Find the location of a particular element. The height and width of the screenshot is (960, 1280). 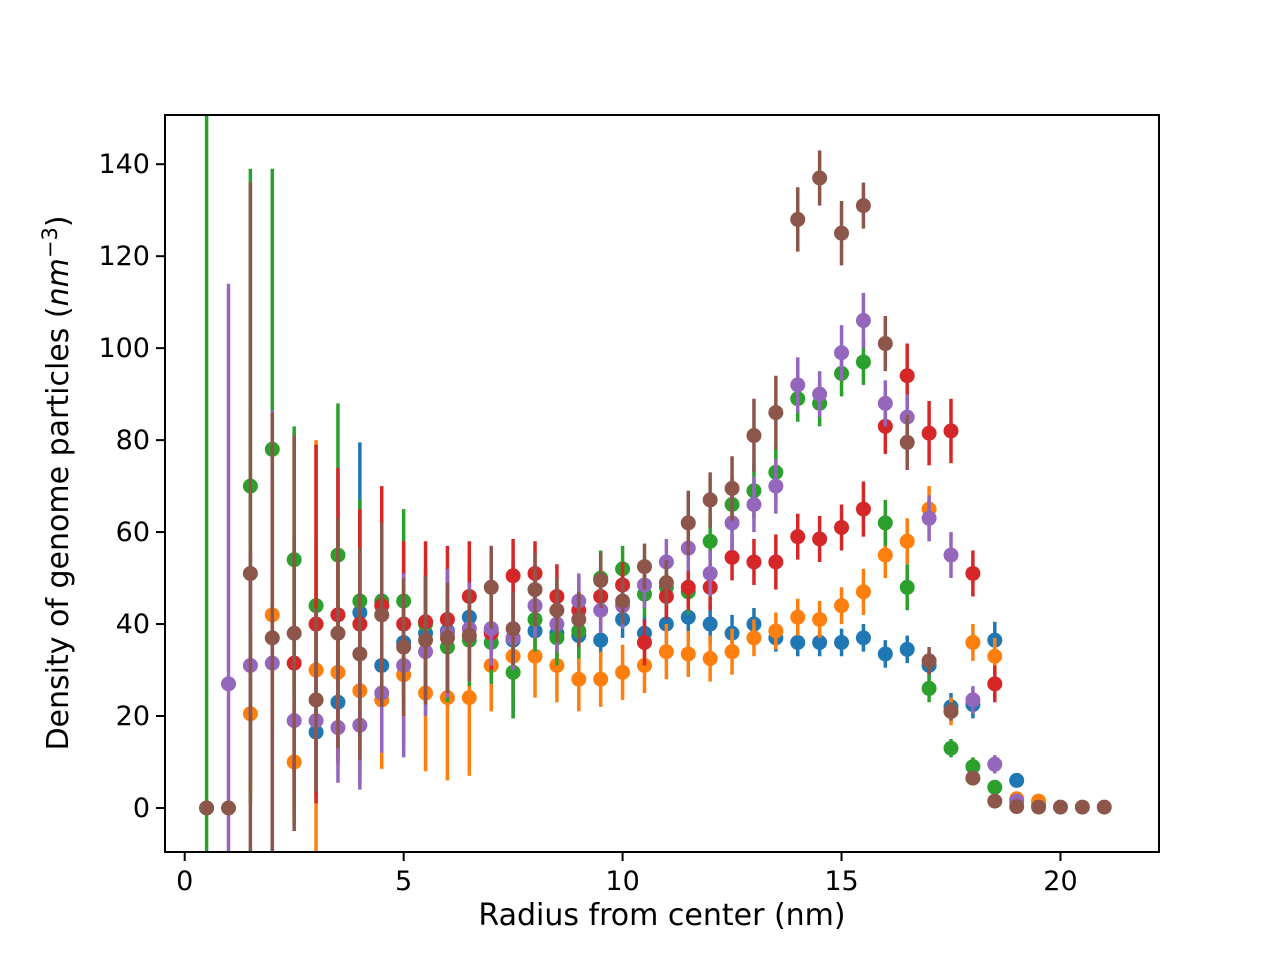

y-tick-label: 40 is located at coordinates (133, 624).